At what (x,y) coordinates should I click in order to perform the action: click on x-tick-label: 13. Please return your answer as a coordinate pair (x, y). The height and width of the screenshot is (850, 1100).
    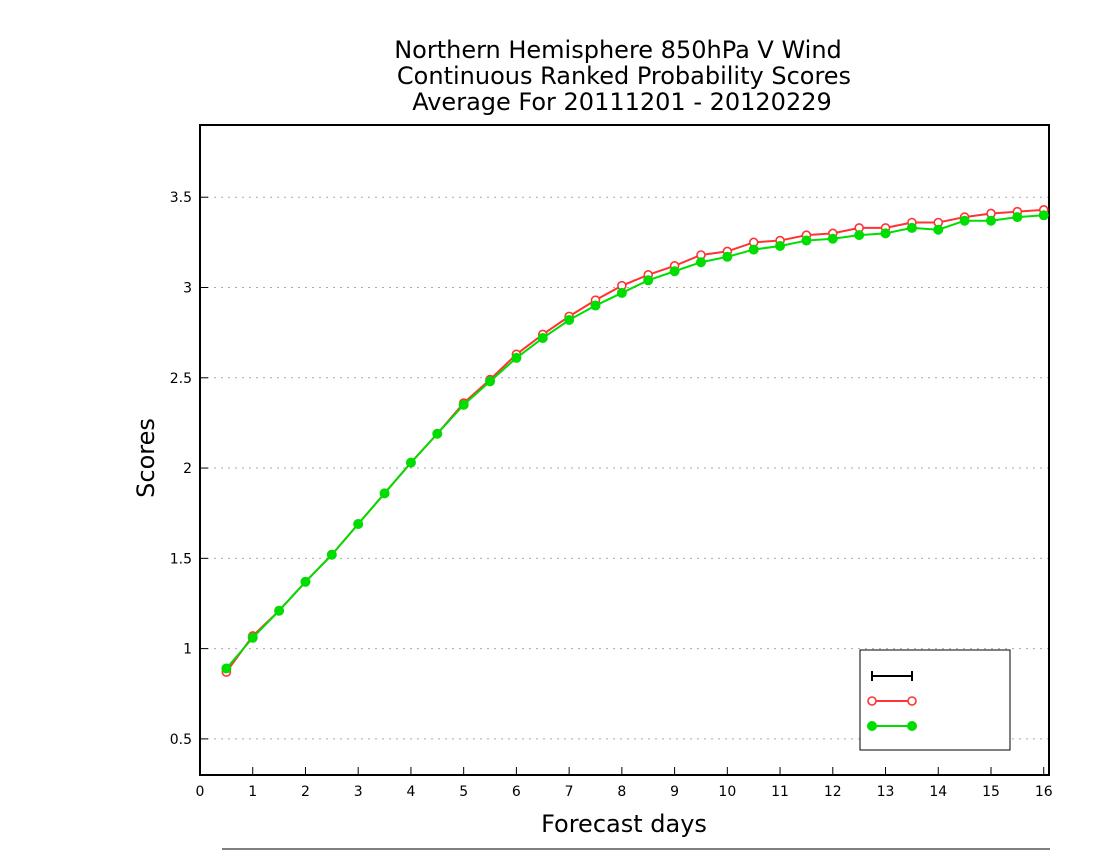
    Looking at the image, I should click on (886, 792).